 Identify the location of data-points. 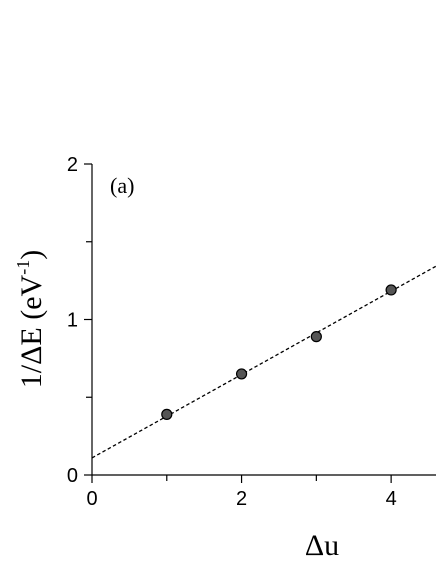
(279, 352).